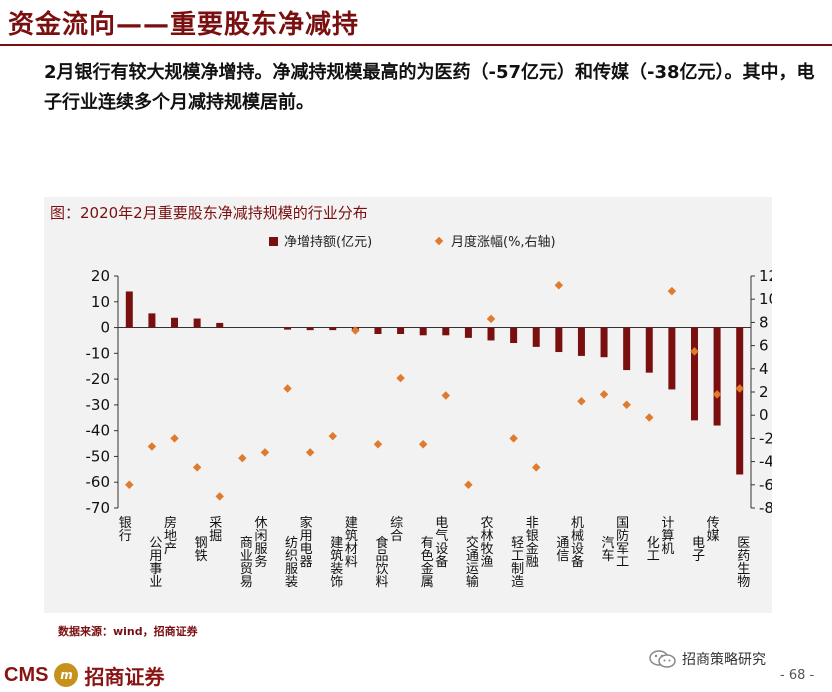 The image size is (832, 692). Describe the element at coordinates (125, 530) in the screenshot. I see `category-label: 银行` at that location.